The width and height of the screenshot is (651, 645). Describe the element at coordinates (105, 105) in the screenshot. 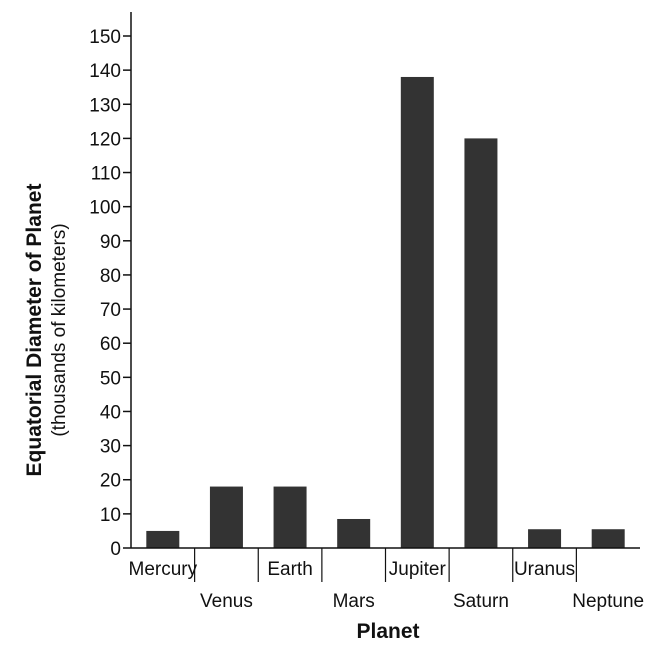

I see `y-tick-label: 130` at that location.